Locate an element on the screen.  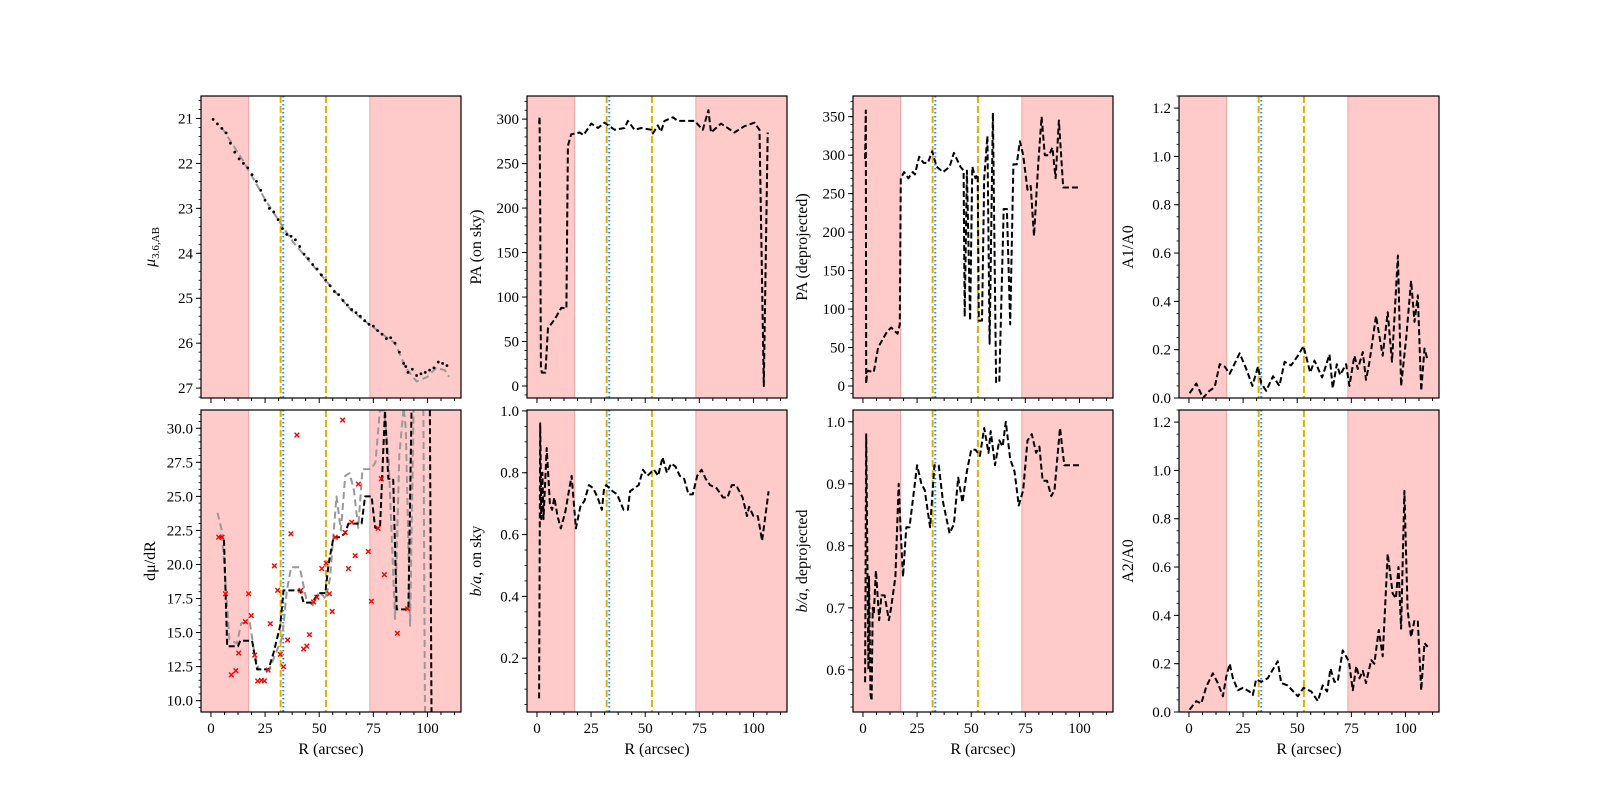
y-tick-label: 350 is located at coordinates (834, 118).